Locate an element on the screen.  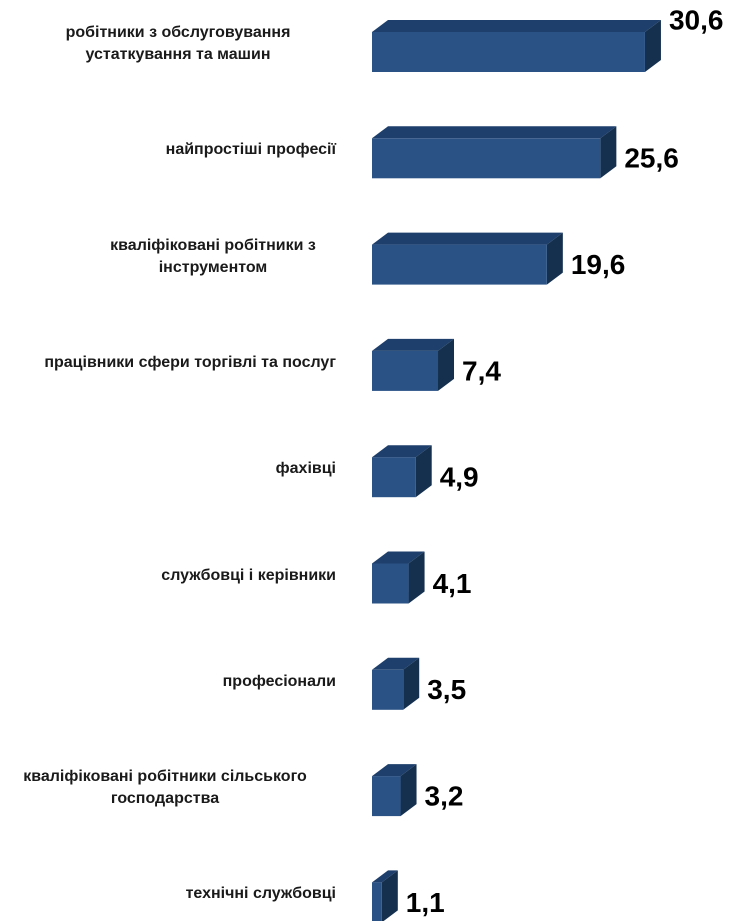
category-label: фахівці is located at coordinates (305, 469).